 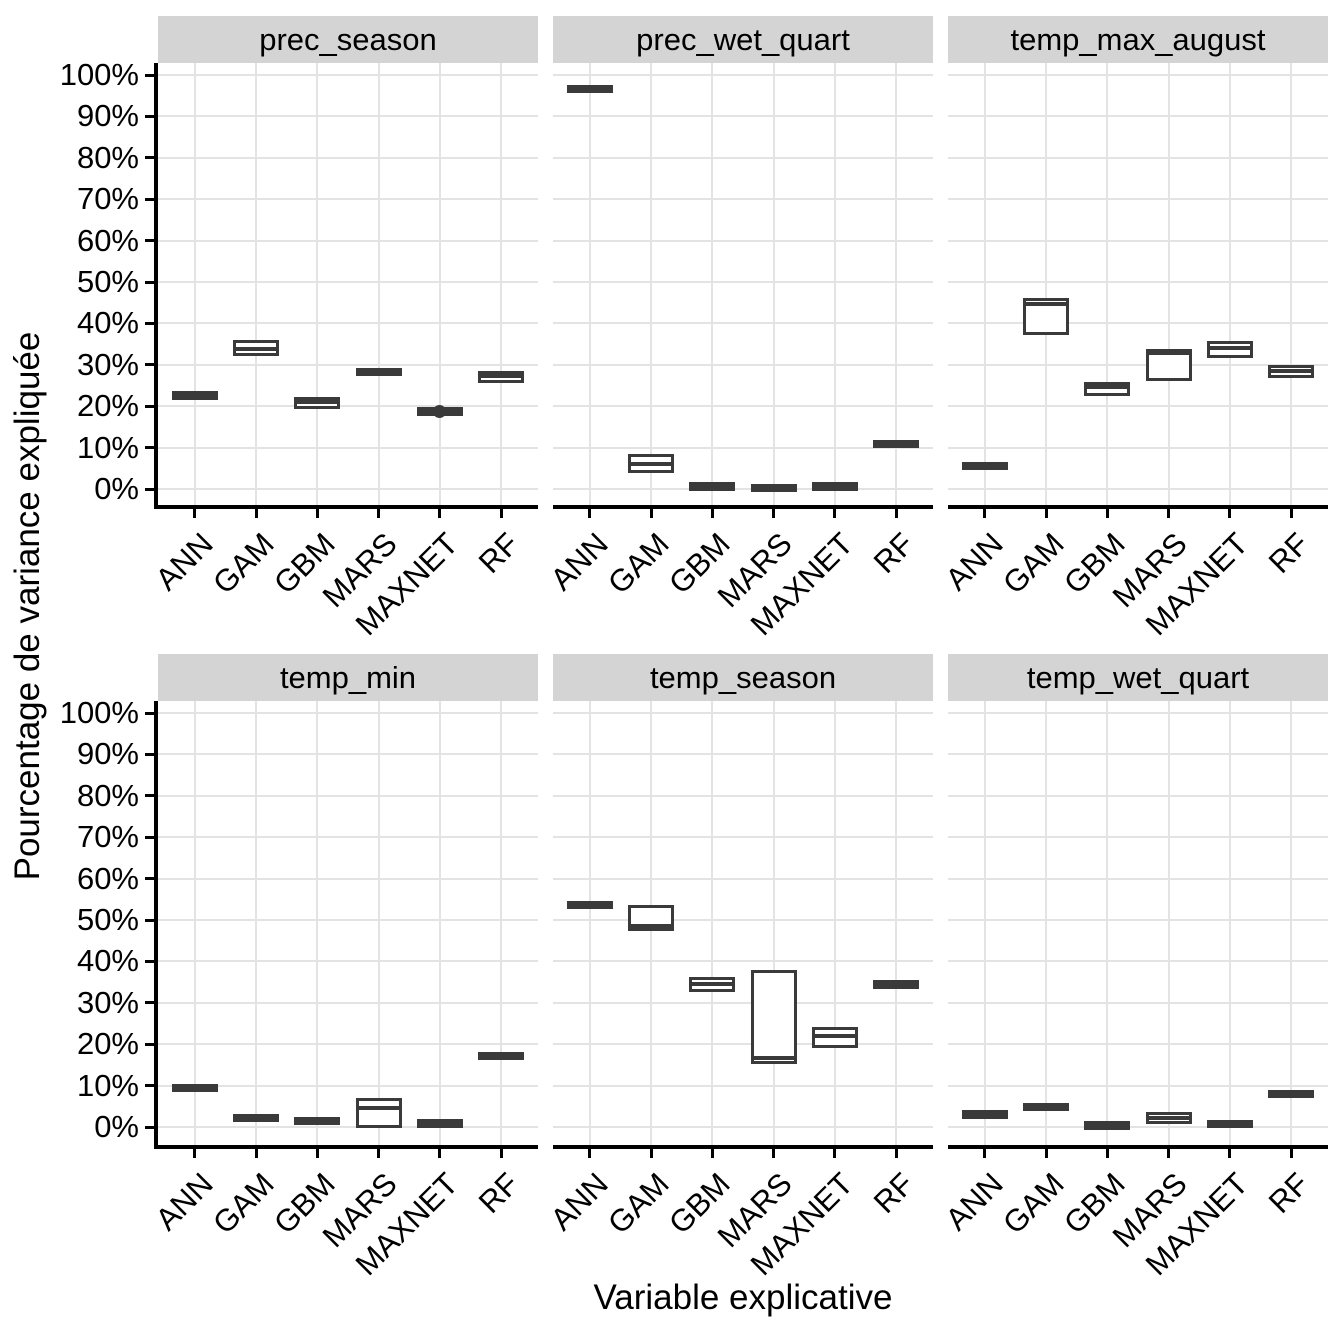 What do you see at coordinates (107, 281) in the screenshot?
I see `y-tick-label: 50%` at bounding box center [107, 281].